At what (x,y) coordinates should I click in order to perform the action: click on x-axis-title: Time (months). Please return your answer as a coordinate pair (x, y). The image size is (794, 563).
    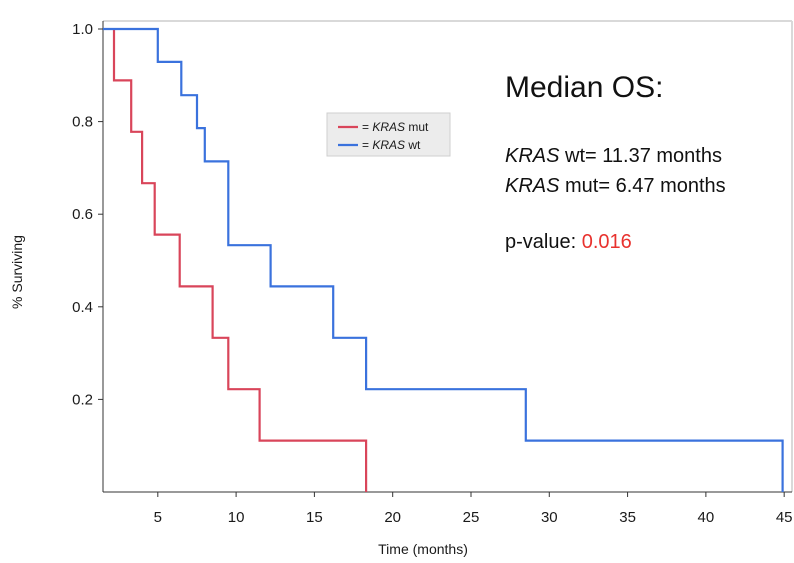
    Looking at the image, I should click on (423, 549).